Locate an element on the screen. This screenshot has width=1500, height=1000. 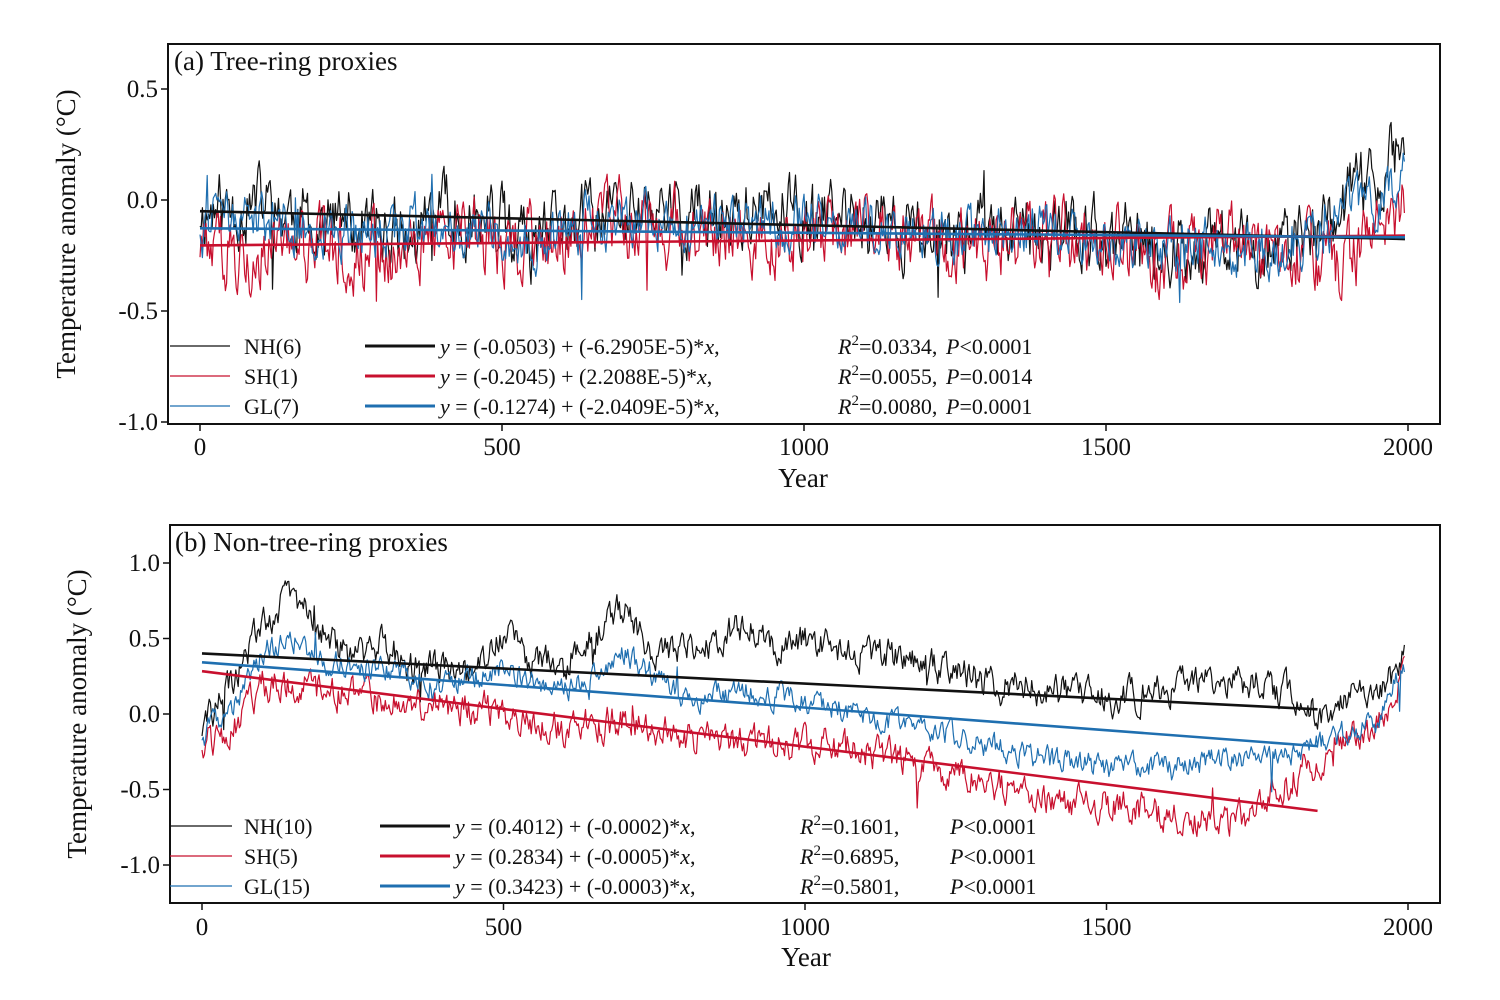
trend-equation-gl: y = (0.3423) + (-0.0003)*x, is located at coordinates (574, 886).